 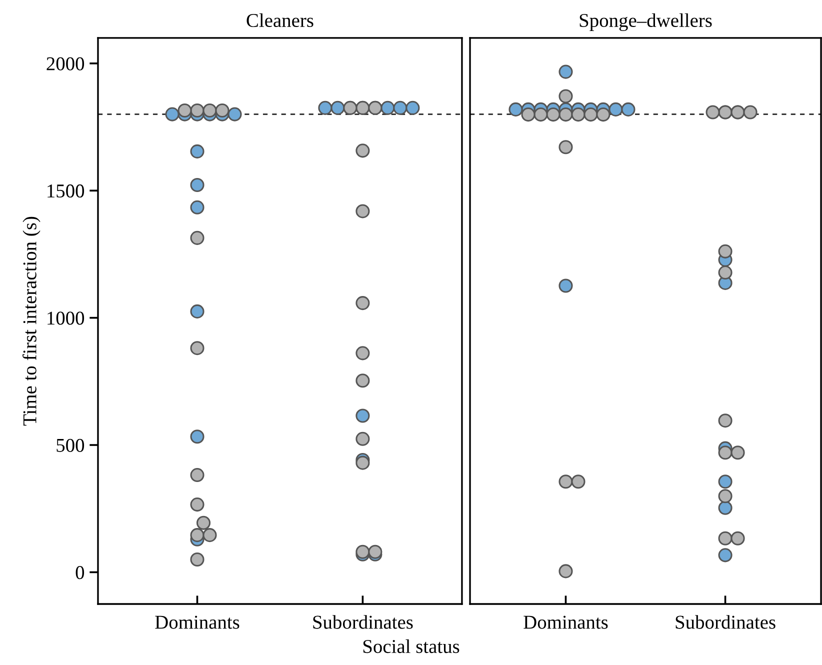 I want to click on y-tick-label: 1000, so click(x=66, y=318).